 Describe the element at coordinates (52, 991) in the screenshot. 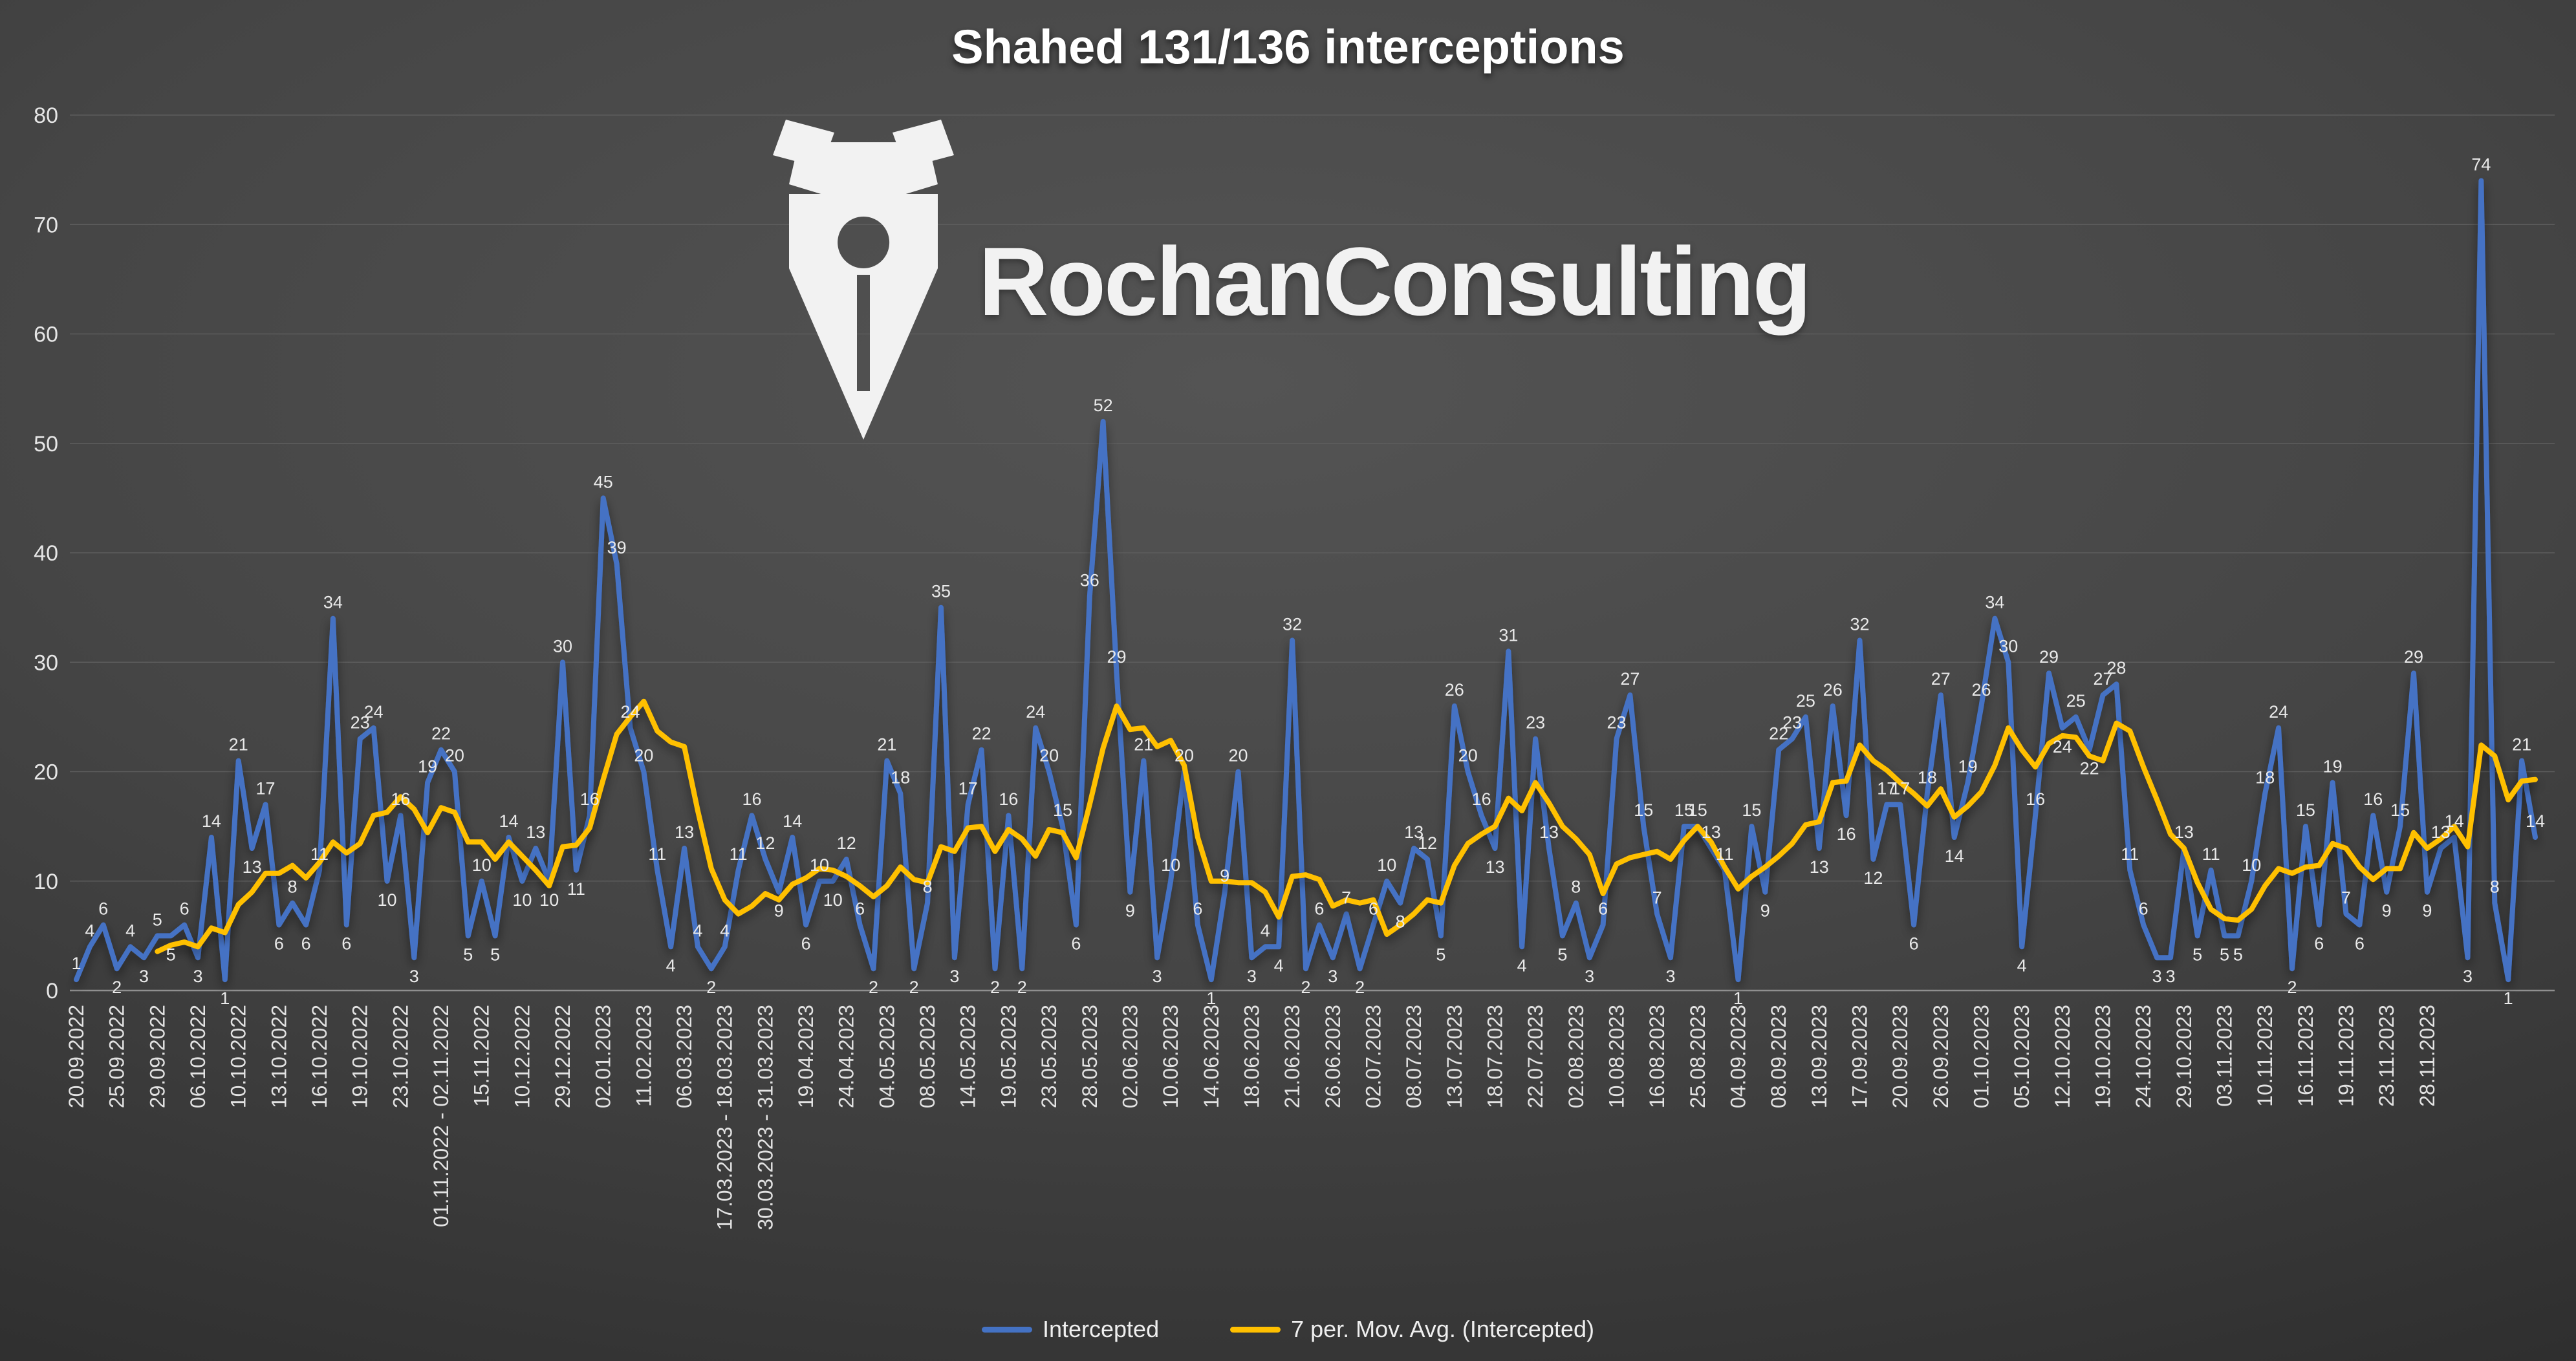

I see `svg-text: 0` at that location.